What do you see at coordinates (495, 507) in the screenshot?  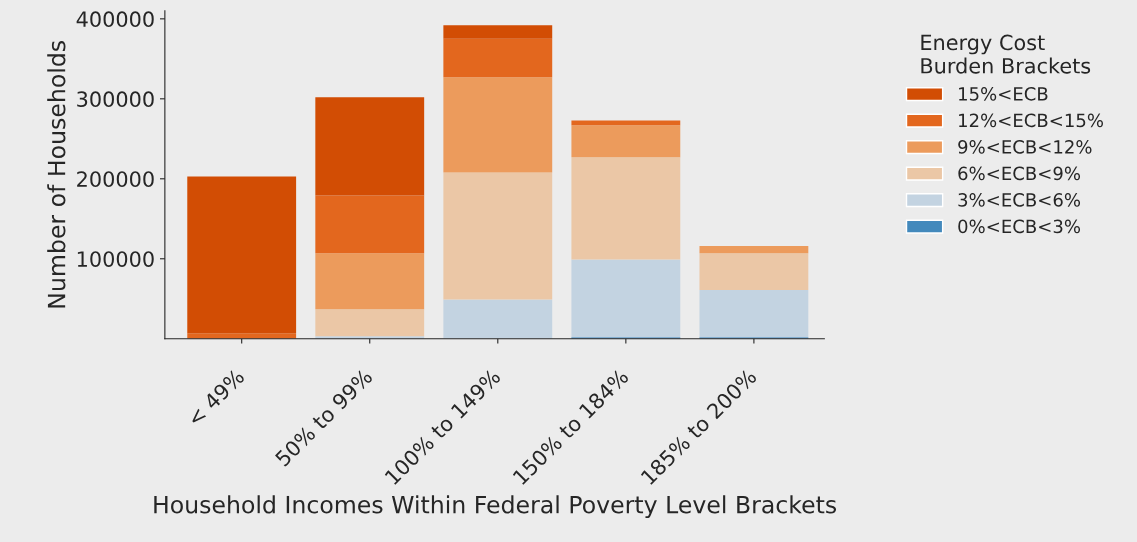 I see `x-axis-title: Household Incomes Within Federal Poverty Level Brackets` at bounding box center [495, 507].